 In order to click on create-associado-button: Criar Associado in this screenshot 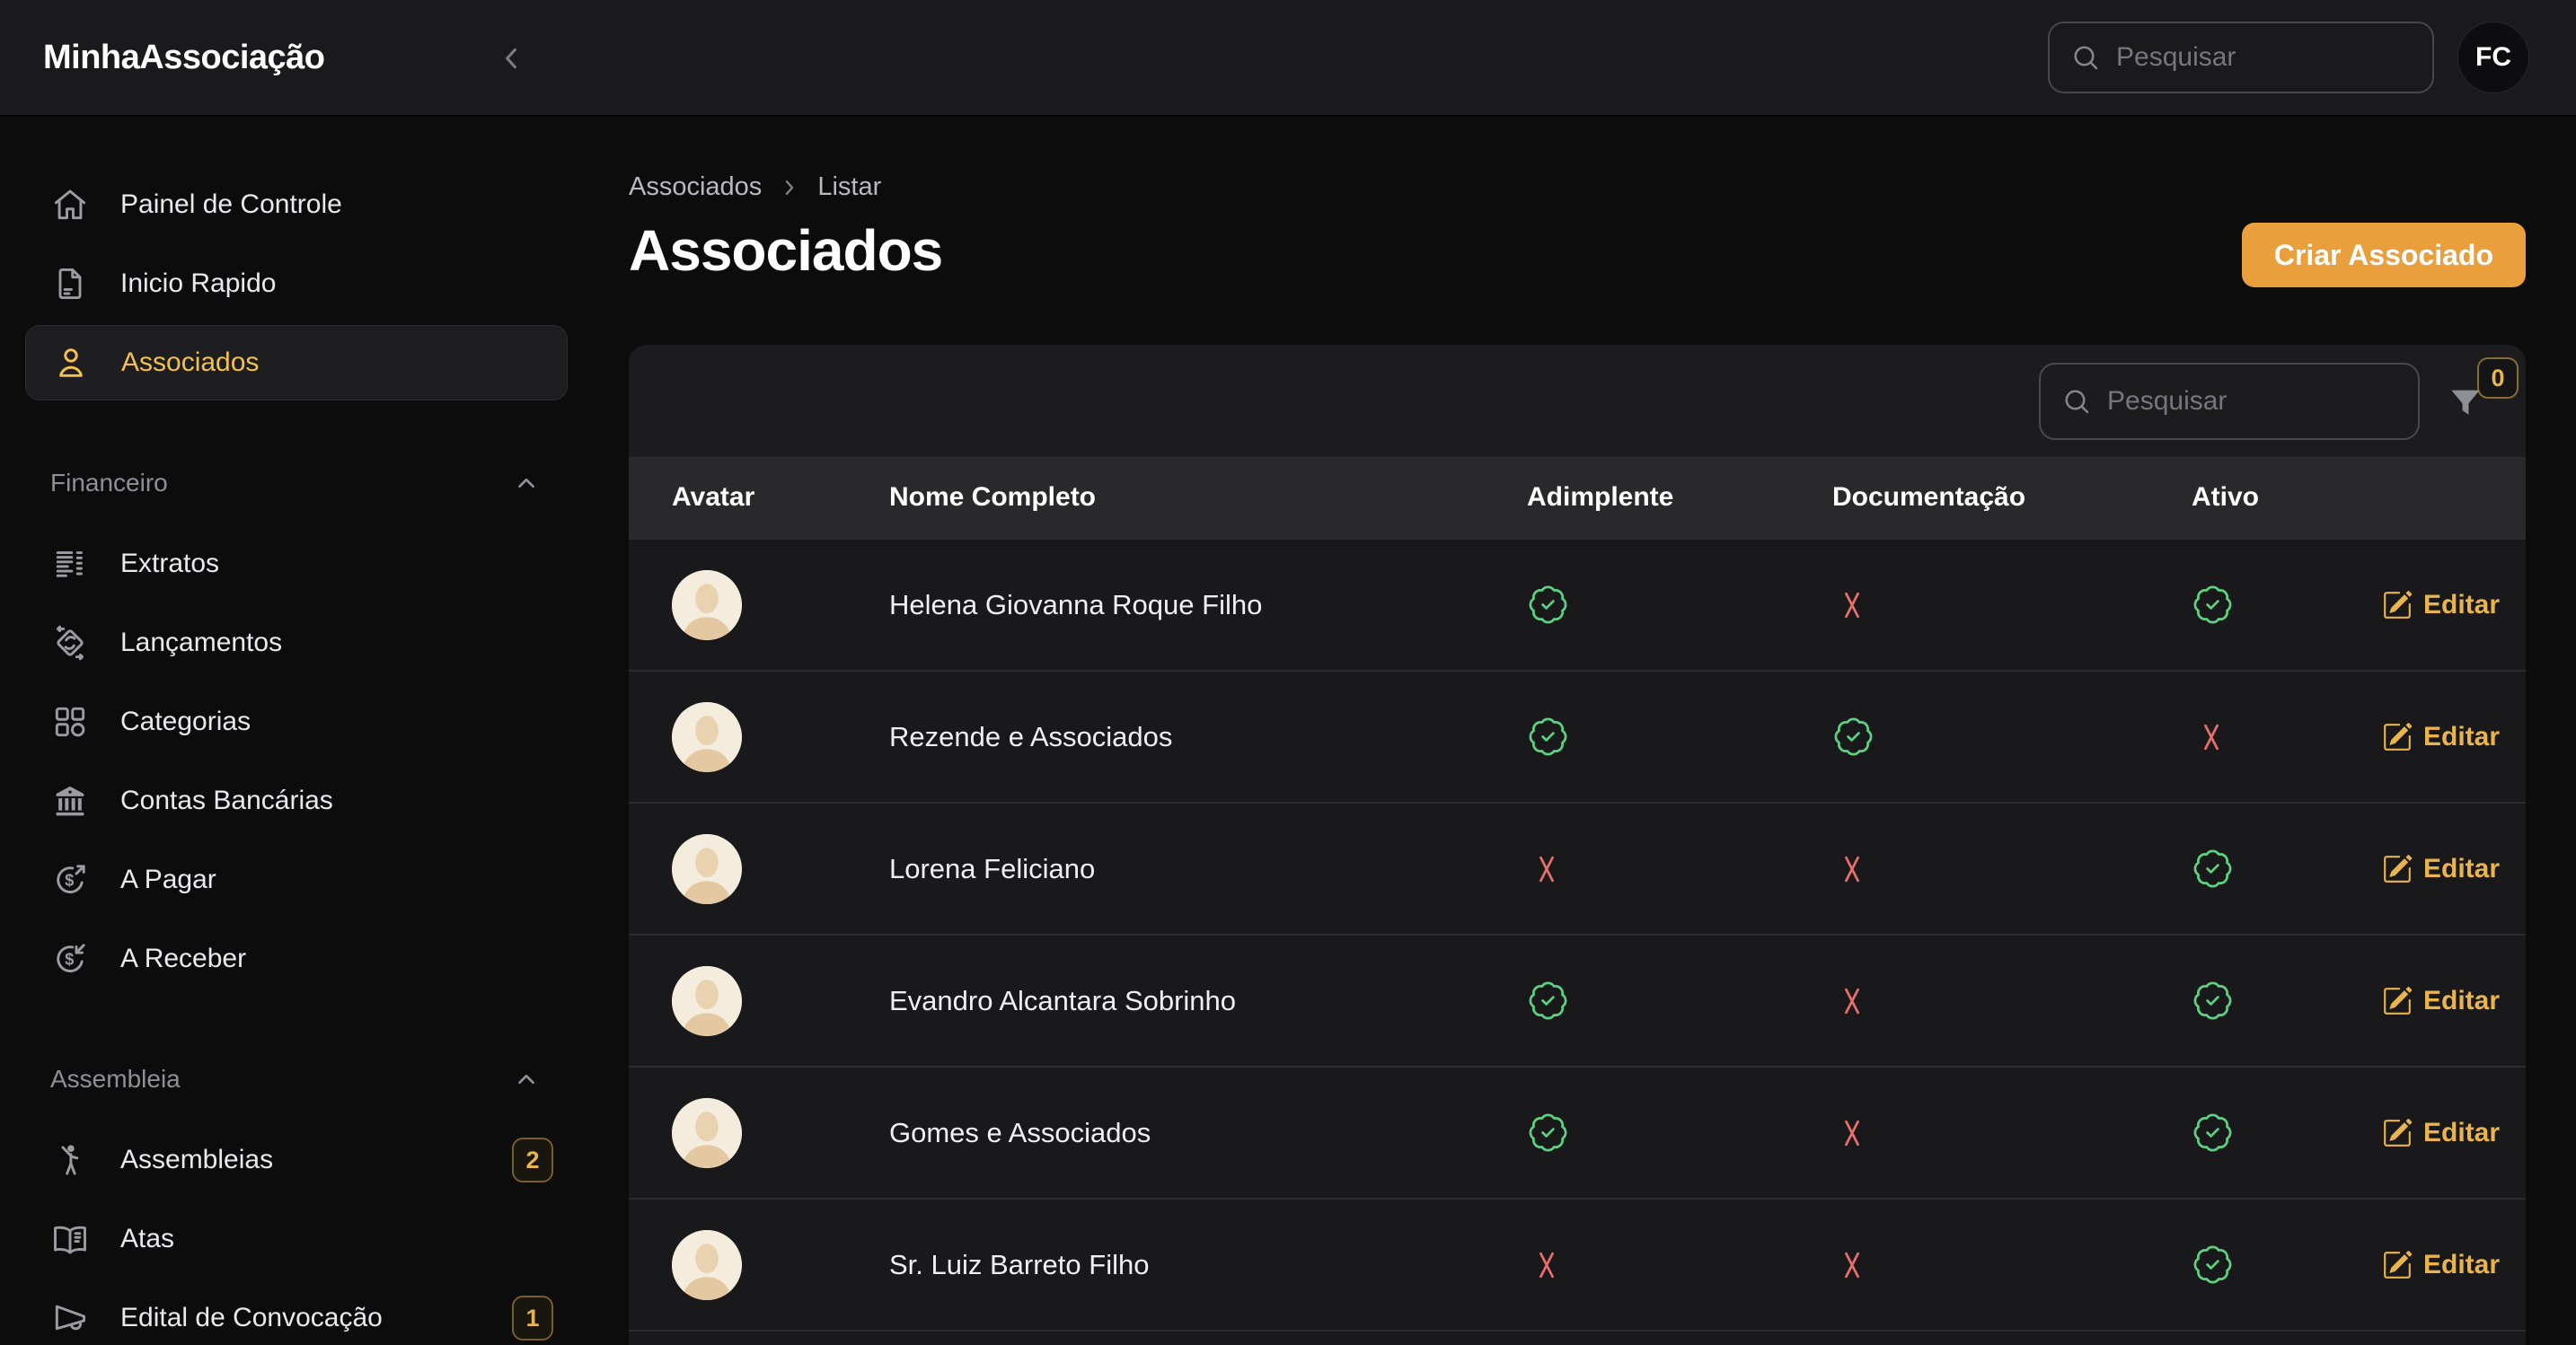, I will do `click(2383, 255)`.